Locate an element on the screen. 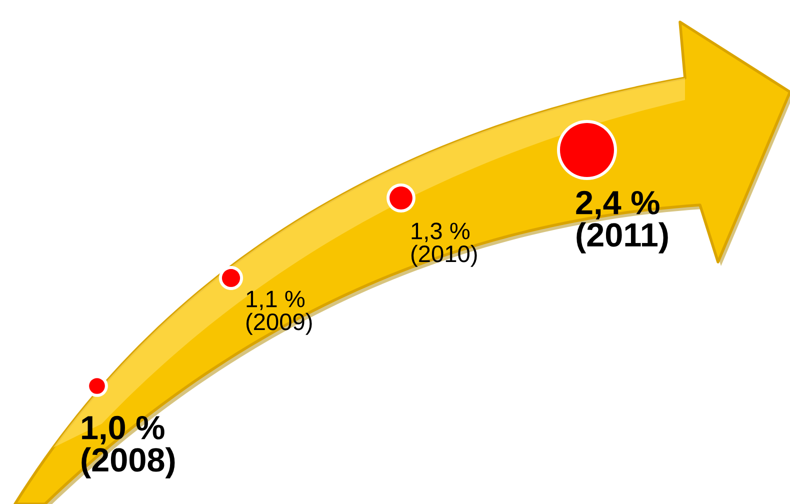 Image resolution: width=790 pixels, height=504 pixels. category-label: (2011) is located at coordinates (622, 238).